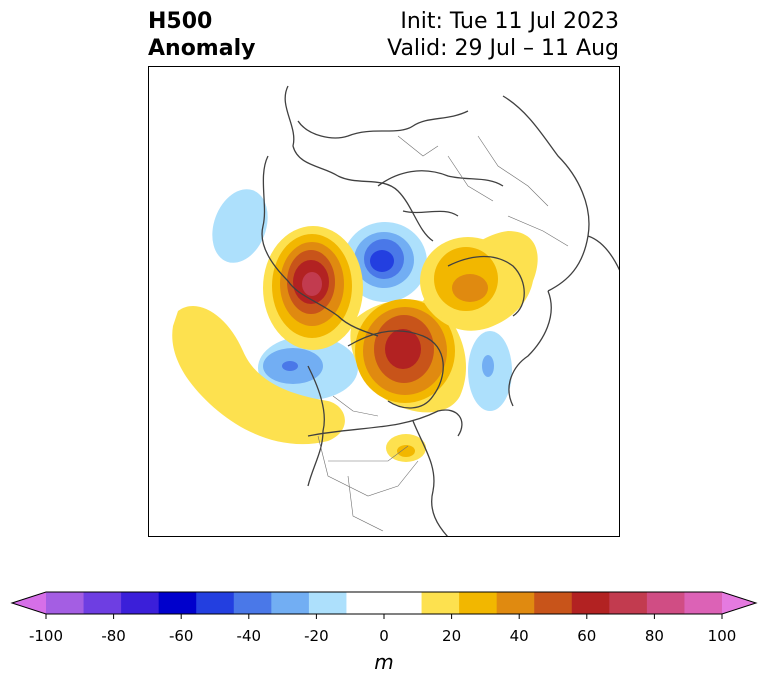  I want to click on colorbar-tick-label: 20, so click(451, 636).